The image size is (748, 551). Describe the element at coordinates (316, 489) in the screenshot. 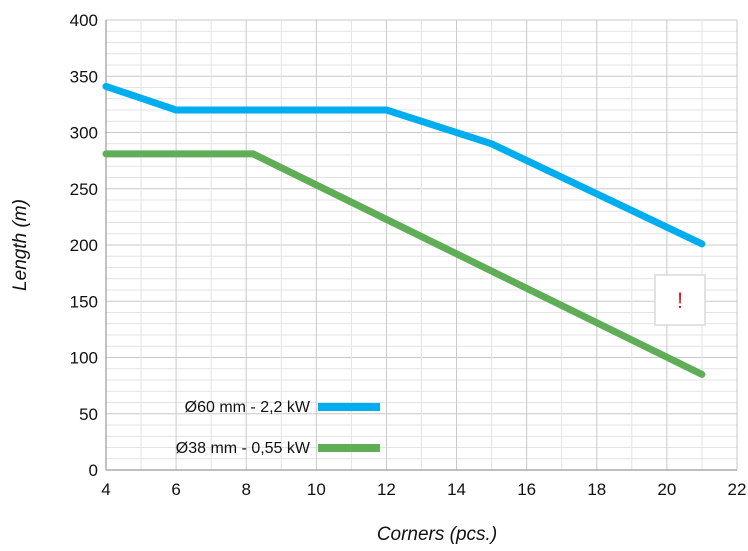

I see `x-tick-label: 10` at that location.